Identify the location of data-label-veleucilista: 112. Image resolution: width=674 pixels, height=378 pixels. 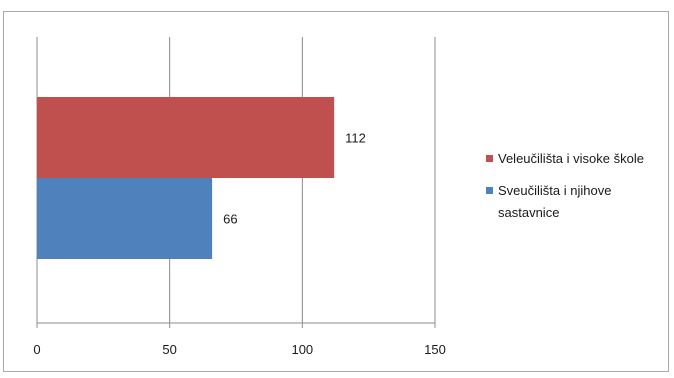
(355, 138).